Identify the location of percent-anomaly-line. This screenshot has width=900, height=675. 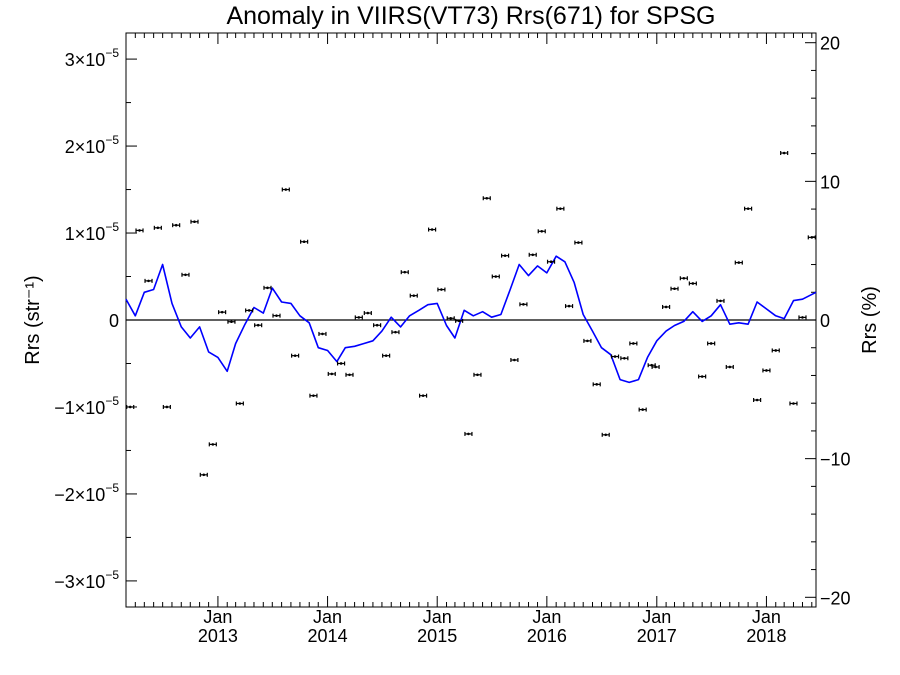
(471, 319).